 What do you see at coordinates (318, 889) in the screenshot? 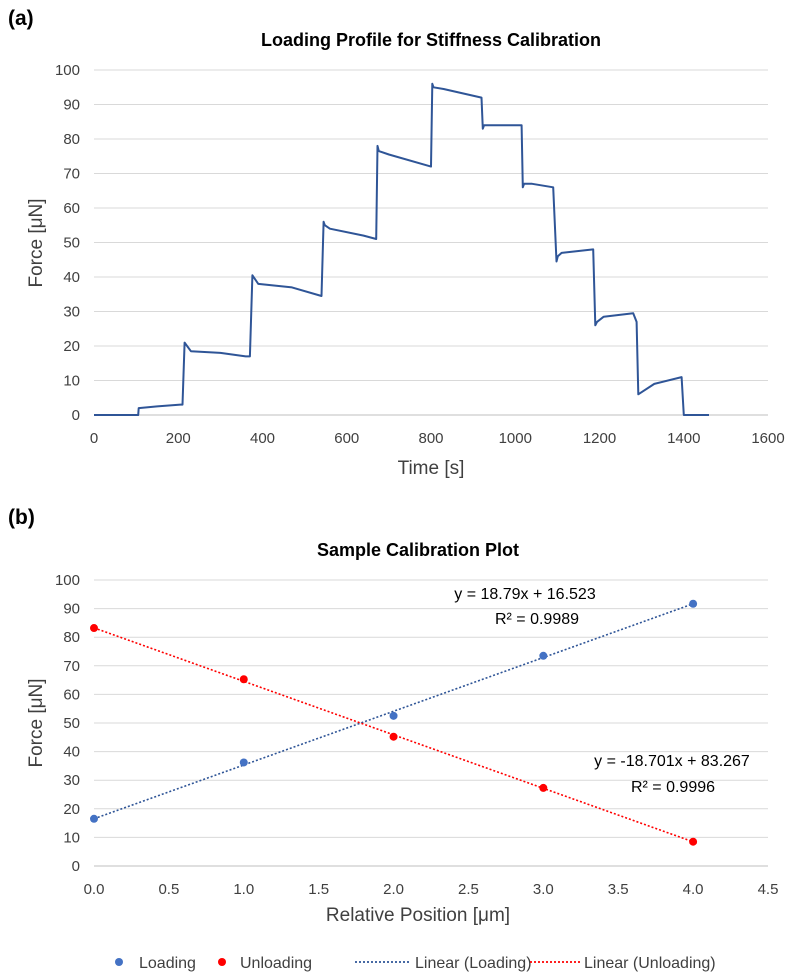
I see `x-tick-label: 1.5` at bounding box center [318, 889].